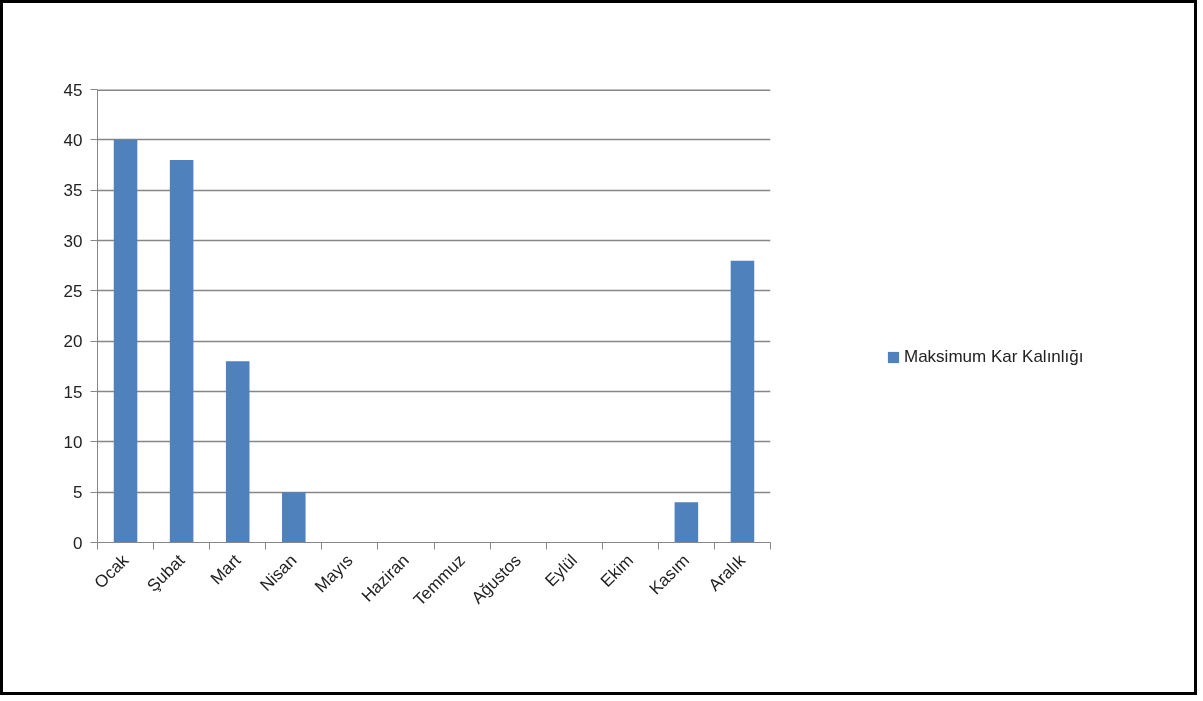 This screenshot has width=1203, height=701. What do you see at coordinates (73, 140) in the screenshot?
I see `y-tick-label: 40` at bounding box center [73, 140].